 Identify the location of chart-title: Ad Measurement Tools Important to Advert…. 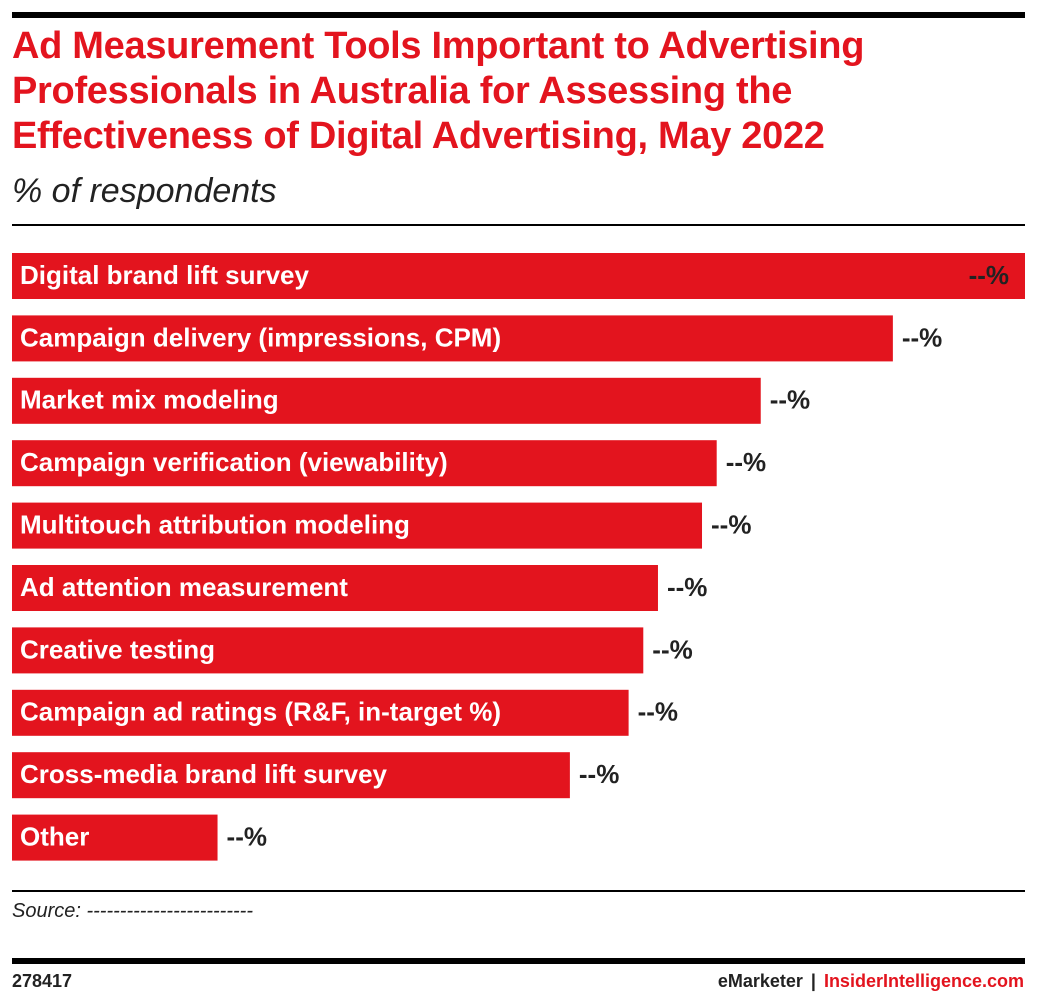
(438, 91).